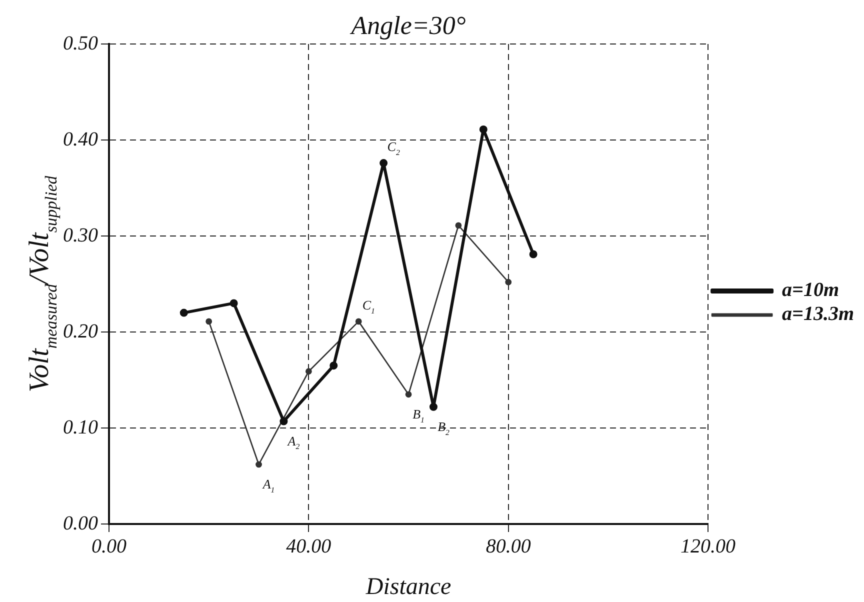 The height and width of the screenshot is (602, 864). I want to click on chart-title: Angle=30°, so click(407, 25).